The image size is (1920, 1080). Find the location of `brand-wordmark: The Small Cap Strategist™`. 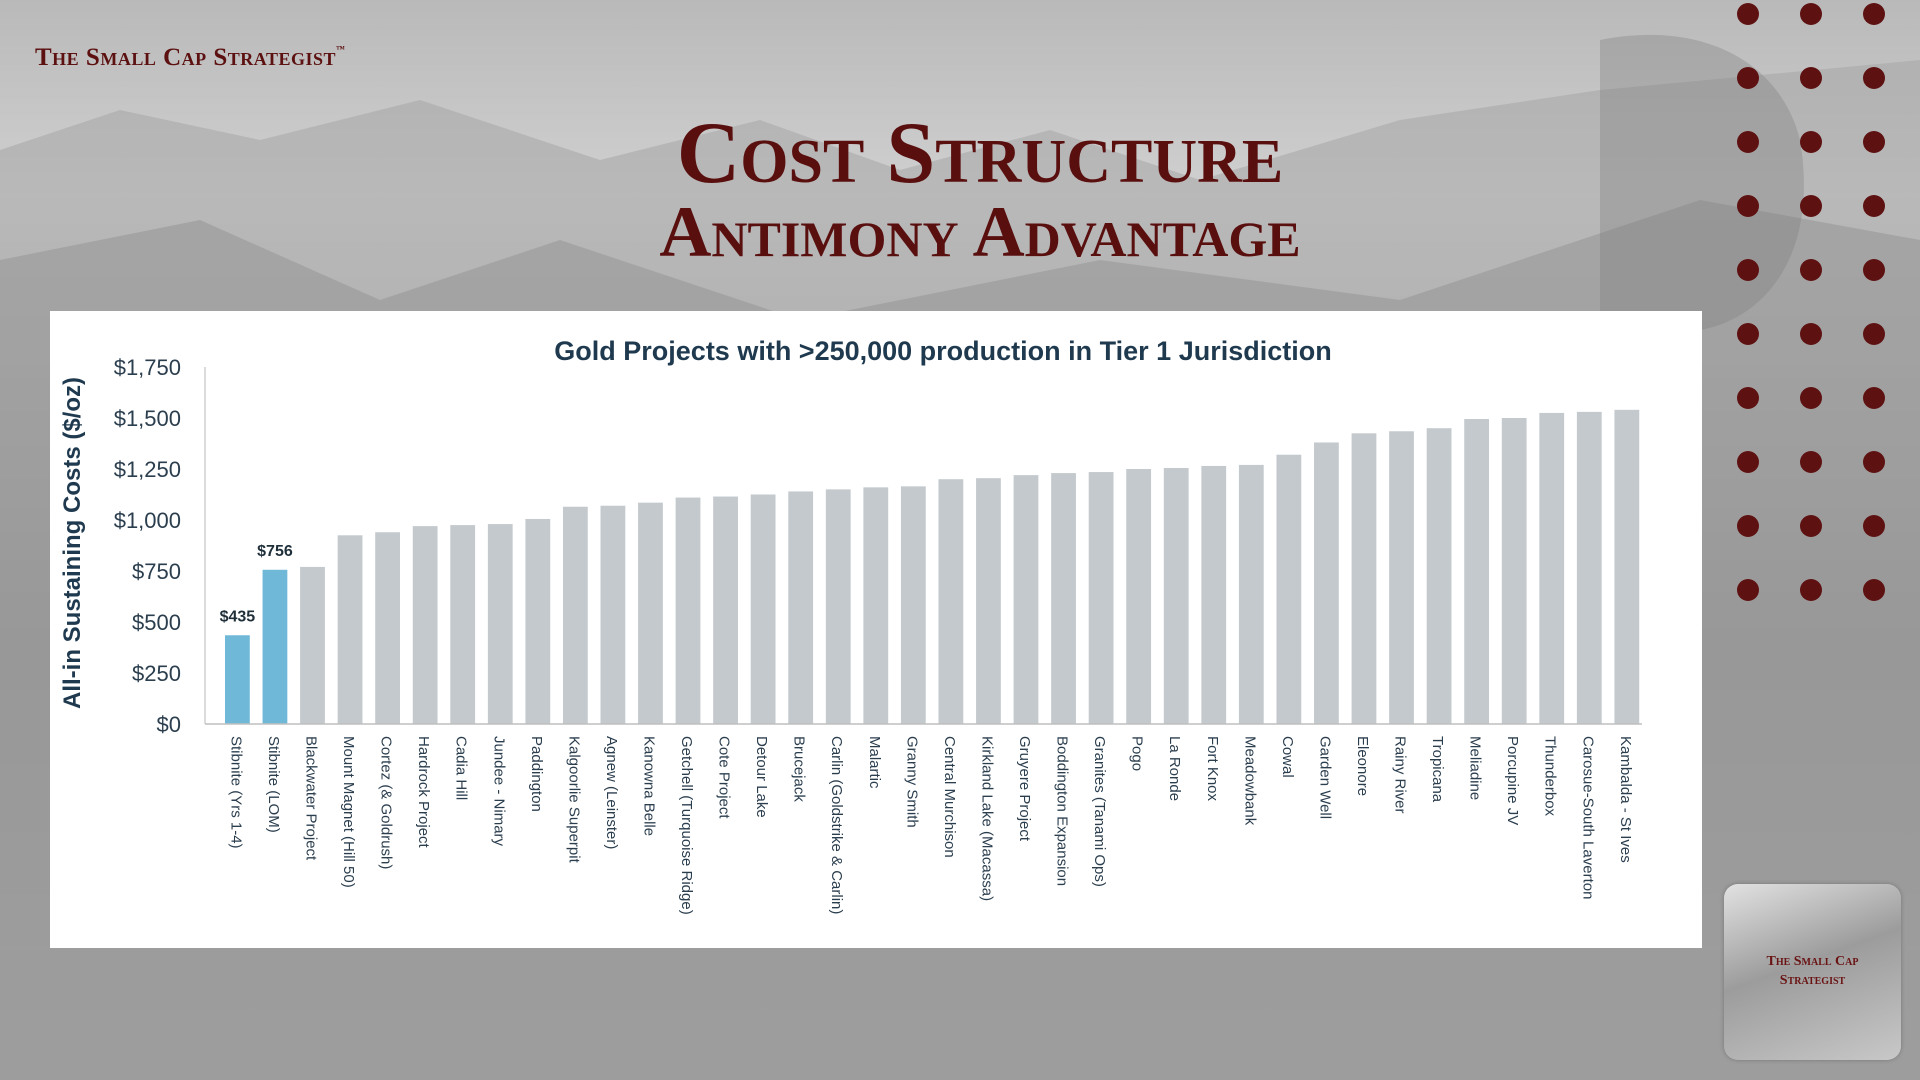

brand-wordmark: The Small Cap Strategist™ is located at coordinates (190, 58).